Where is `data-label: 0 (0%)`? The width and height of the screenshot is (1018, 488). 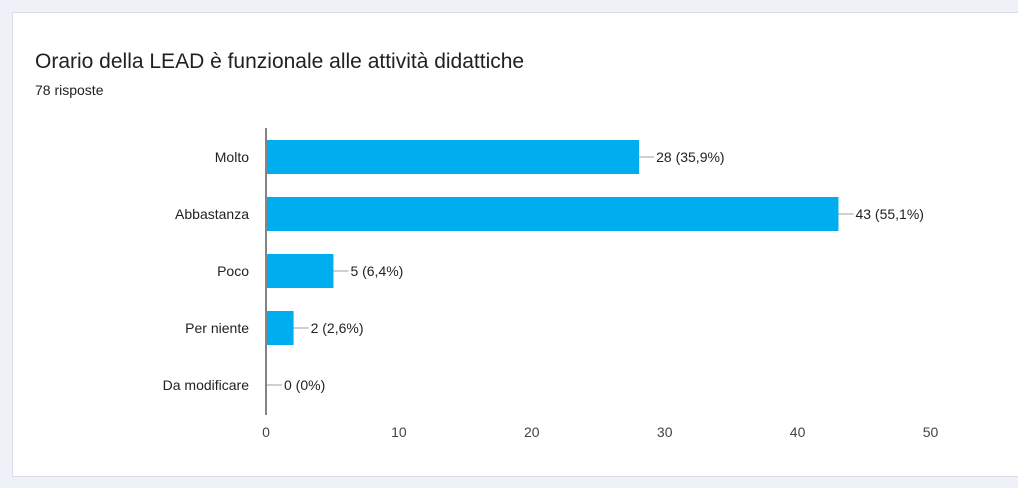
data-label: 0 (0%) is located at coordinates (304, 385).